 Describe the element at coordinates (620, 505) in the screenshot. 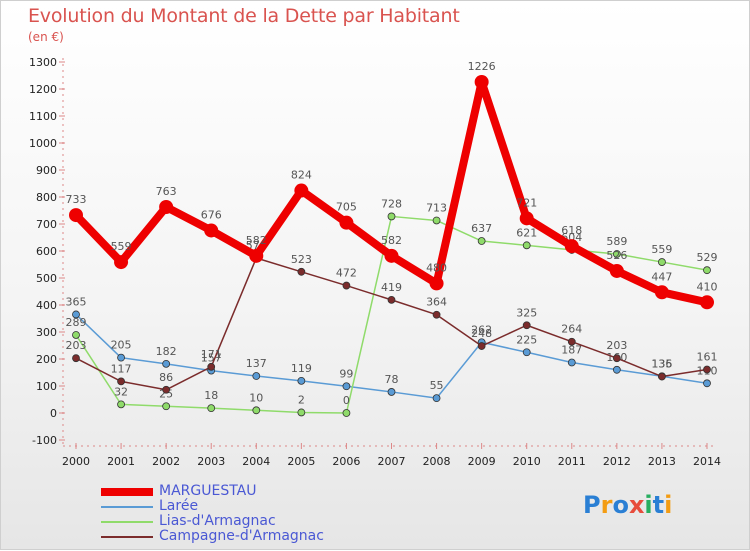

I see `logo-letter: o` at that location.